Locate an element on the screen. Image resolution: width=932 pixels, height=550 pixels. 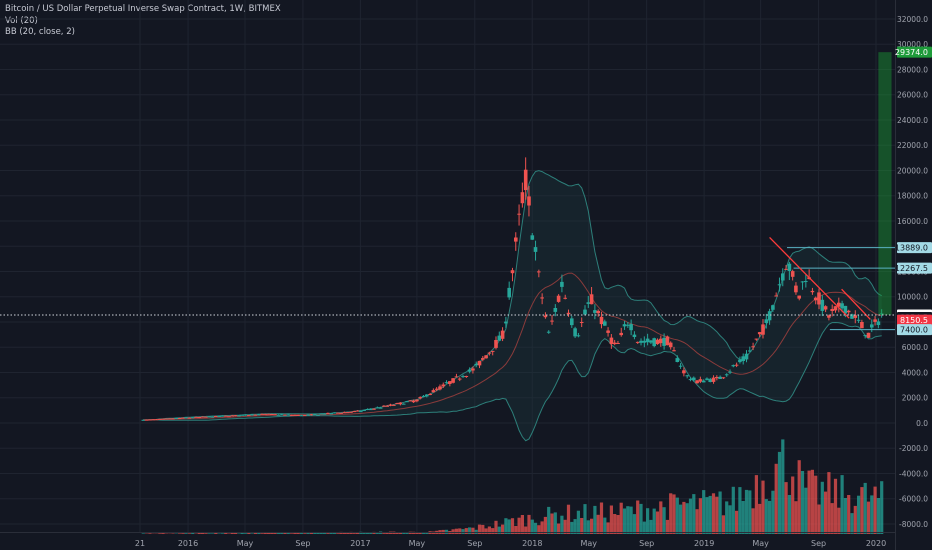
price-axis-label: -8000.0 is located at coordinates (913, 524).